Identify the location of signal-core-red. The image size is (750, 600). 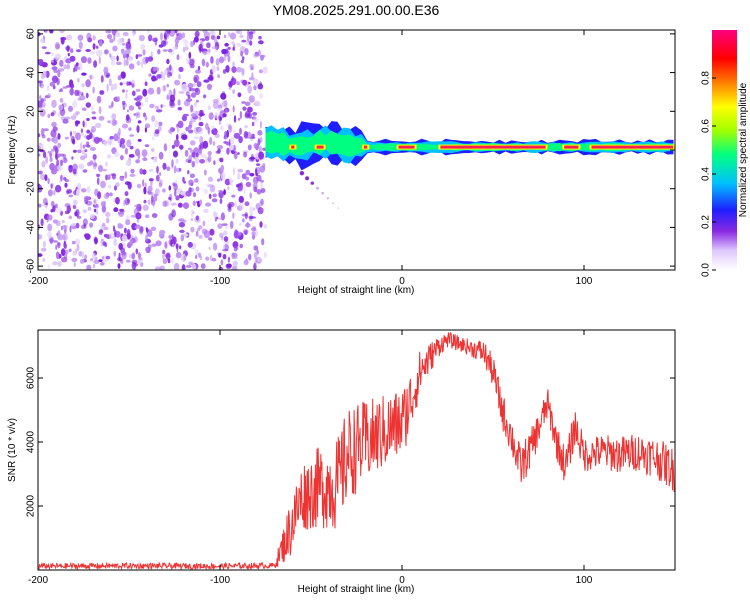
(632, 147).